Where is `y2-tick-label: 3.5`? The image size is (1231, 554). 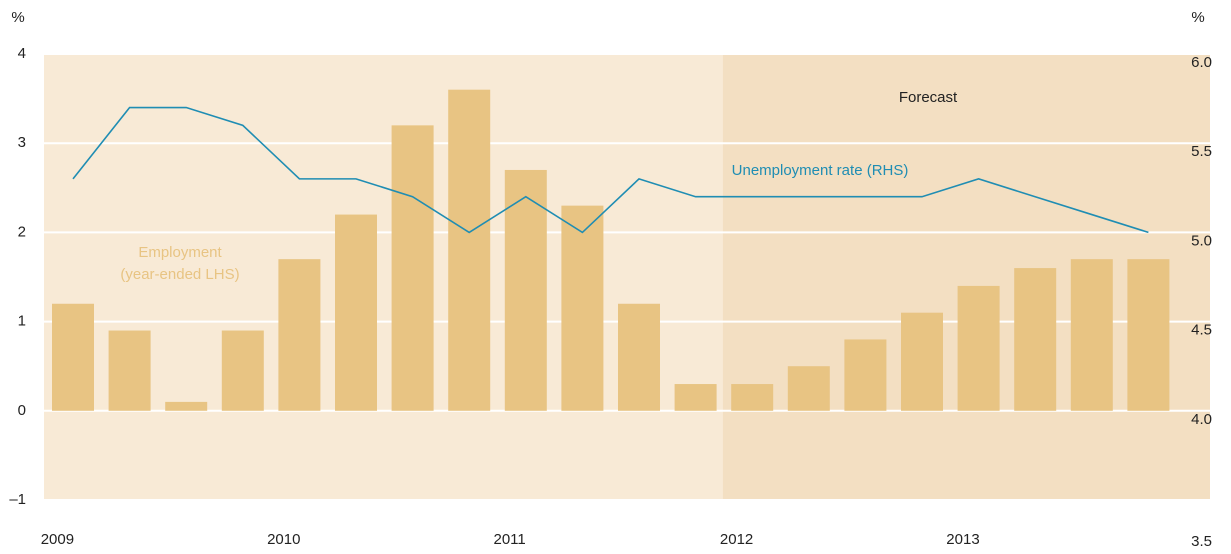 y2-tick-label: 3.5 is located at coordinates (1201, 541).